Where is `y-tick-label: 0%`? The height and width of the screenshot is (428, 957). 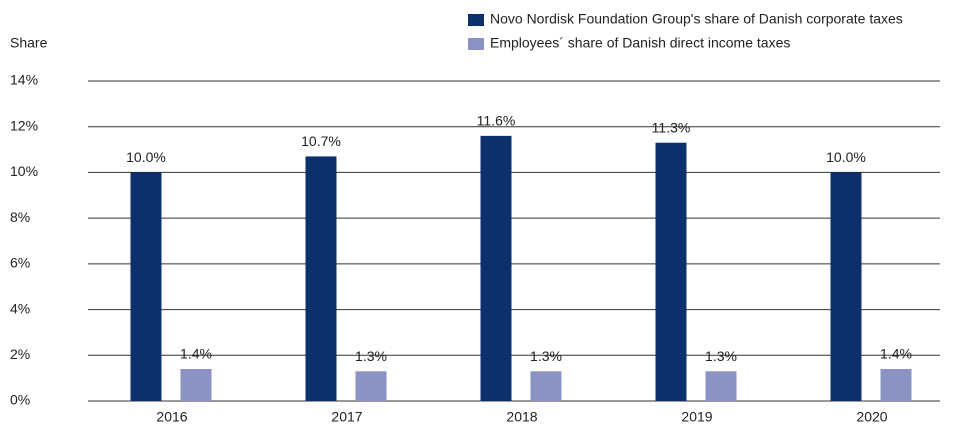
y-tick-label: 0% is located at coordinates (20, 400).